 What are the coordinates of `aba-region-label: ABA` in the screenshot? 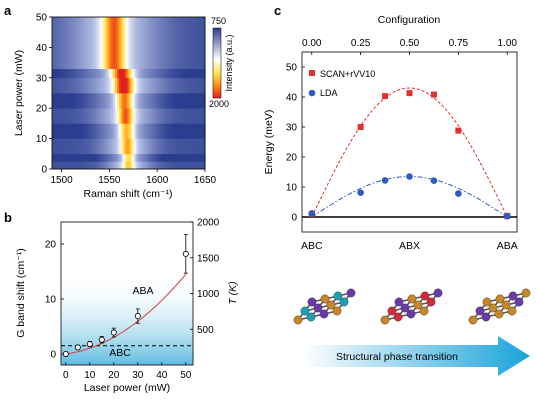 It's located at (142, 291).